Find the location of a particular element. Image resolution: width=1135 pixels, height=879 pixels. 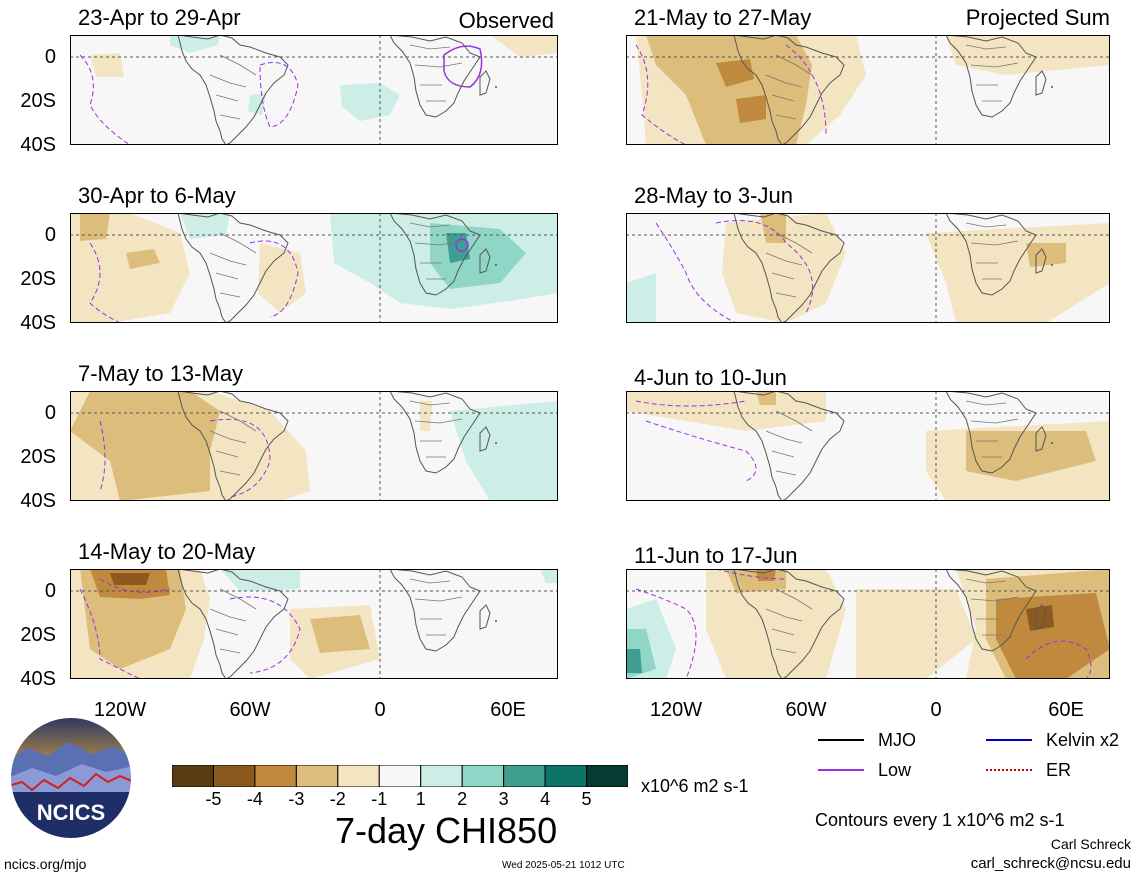

ytick-left-3-1: 20S is located at coordinates (38, 635).